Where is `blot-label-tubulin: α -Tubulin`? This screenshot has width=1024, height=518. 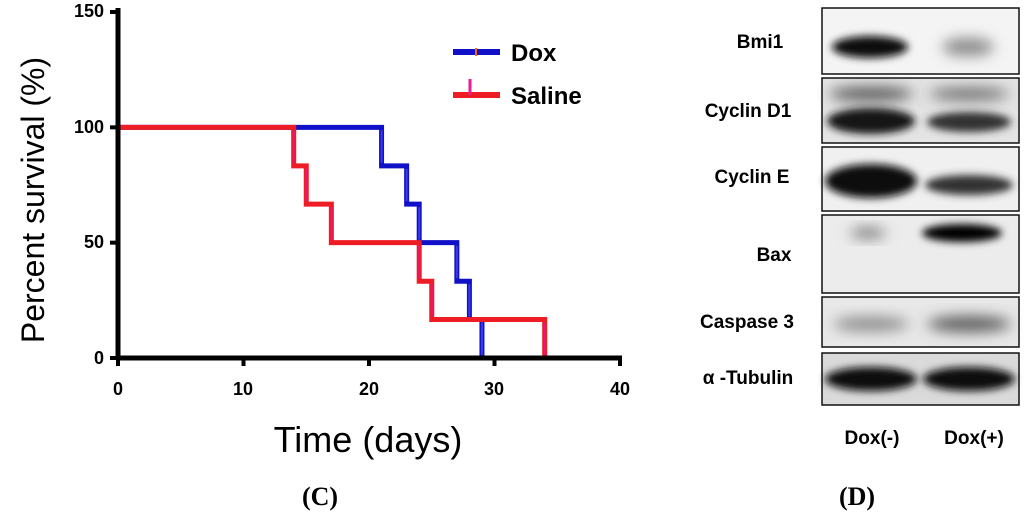 blot-label-tubulin: α -Tubulin is located at coordinates (748, 378).